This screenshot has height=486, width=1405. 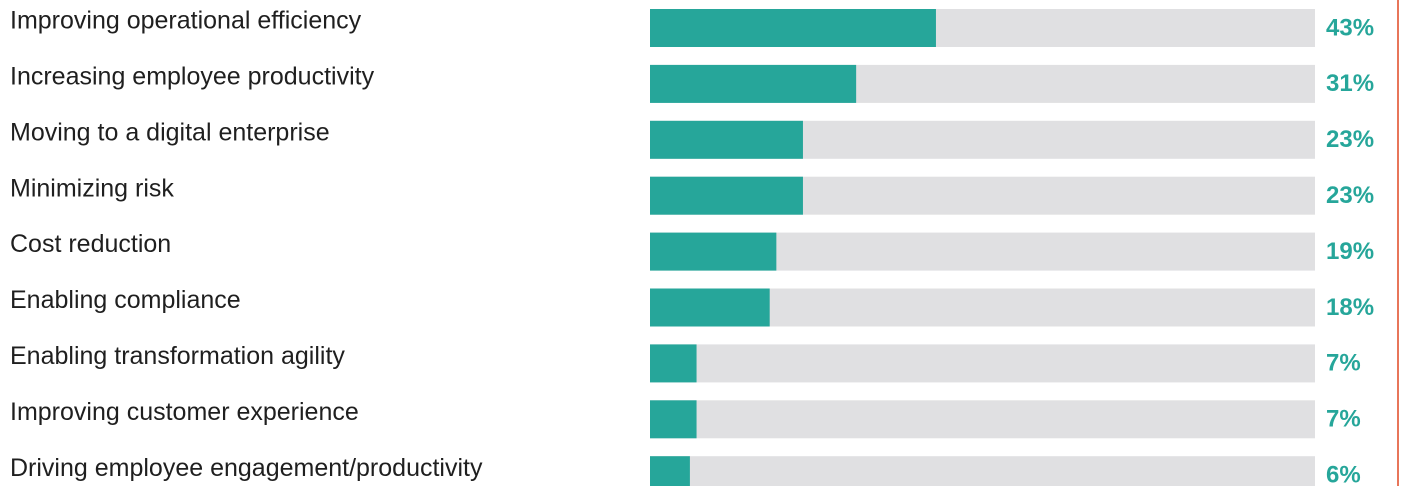 I want to click on value-label: 6%, so click(x=1343, y=474).